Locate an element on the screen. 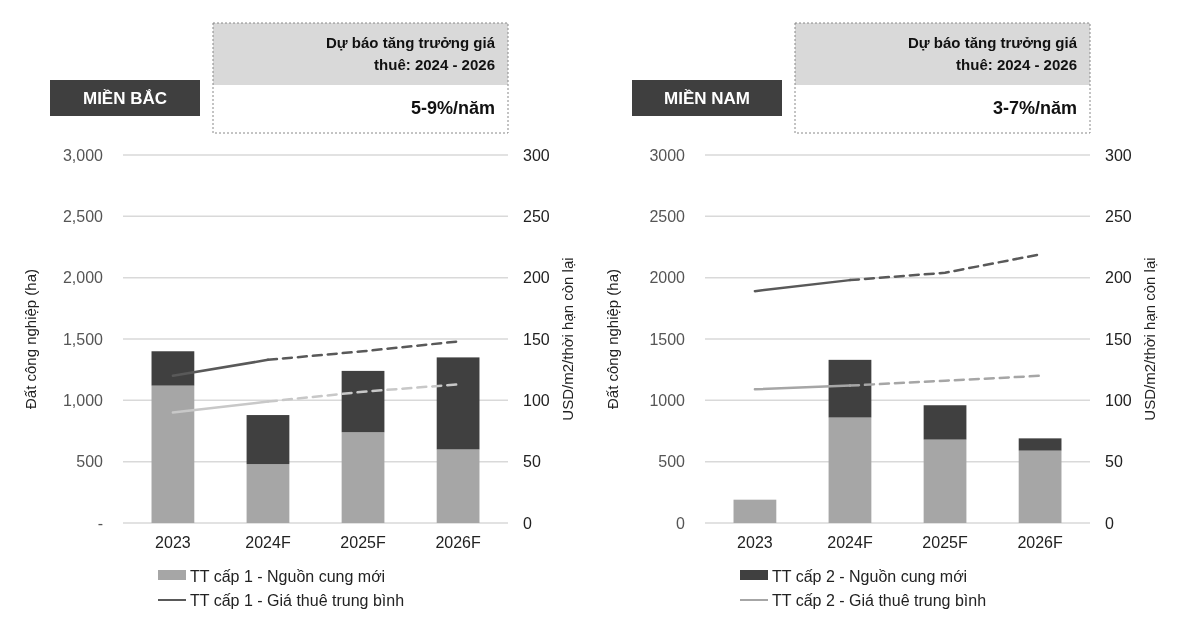 This screenshot has height=623, width=1180. y-tick-label: 1000 is located at coordinates (667, 400).